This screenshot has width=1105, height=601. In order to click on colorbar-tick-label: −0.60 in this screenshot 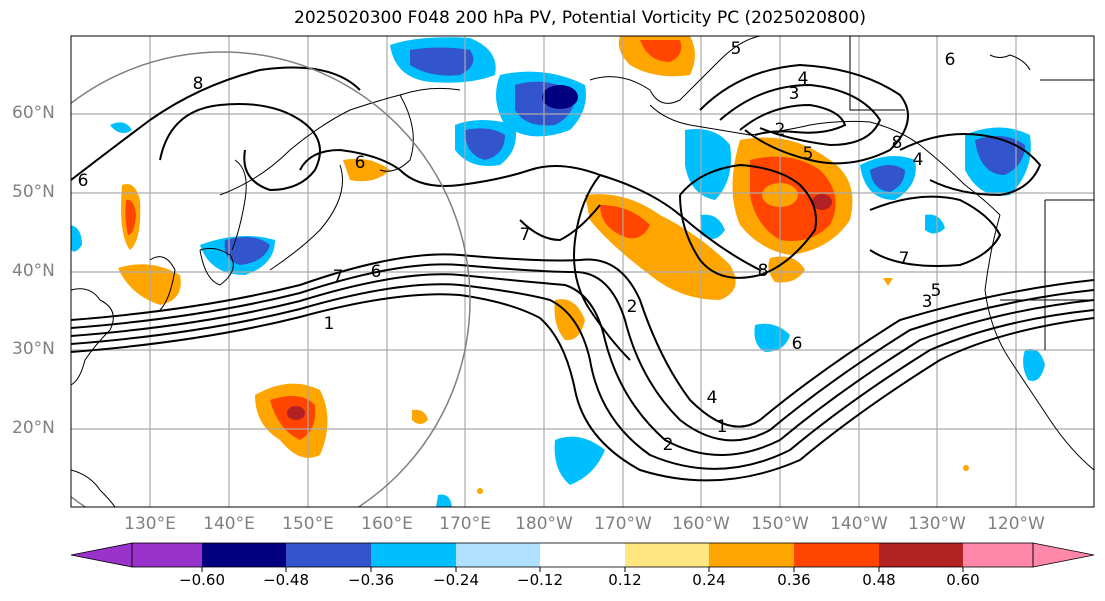, I will do `click(202, 580)`.